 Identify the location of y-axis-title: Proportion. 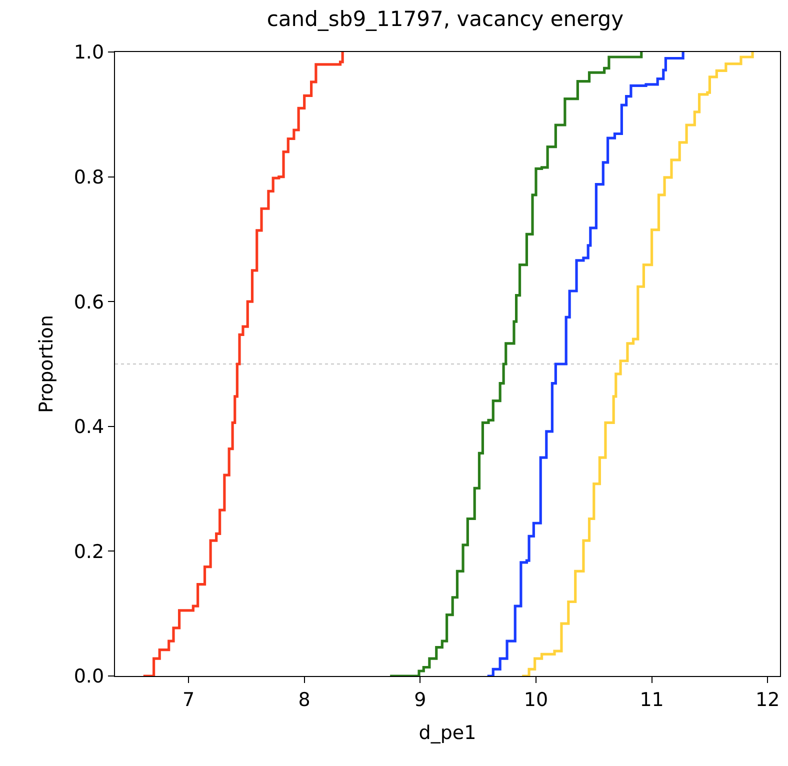
(47, 364).